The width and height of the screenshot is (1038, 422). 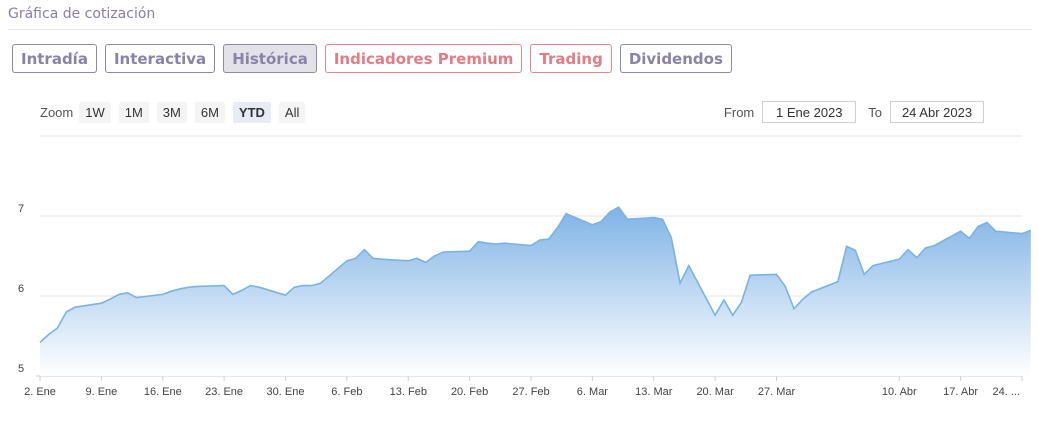 What do you see at coordinates (571, 58) in the screenshot?
I see `tab-trading: Trading` at bounding box center [571, 58].